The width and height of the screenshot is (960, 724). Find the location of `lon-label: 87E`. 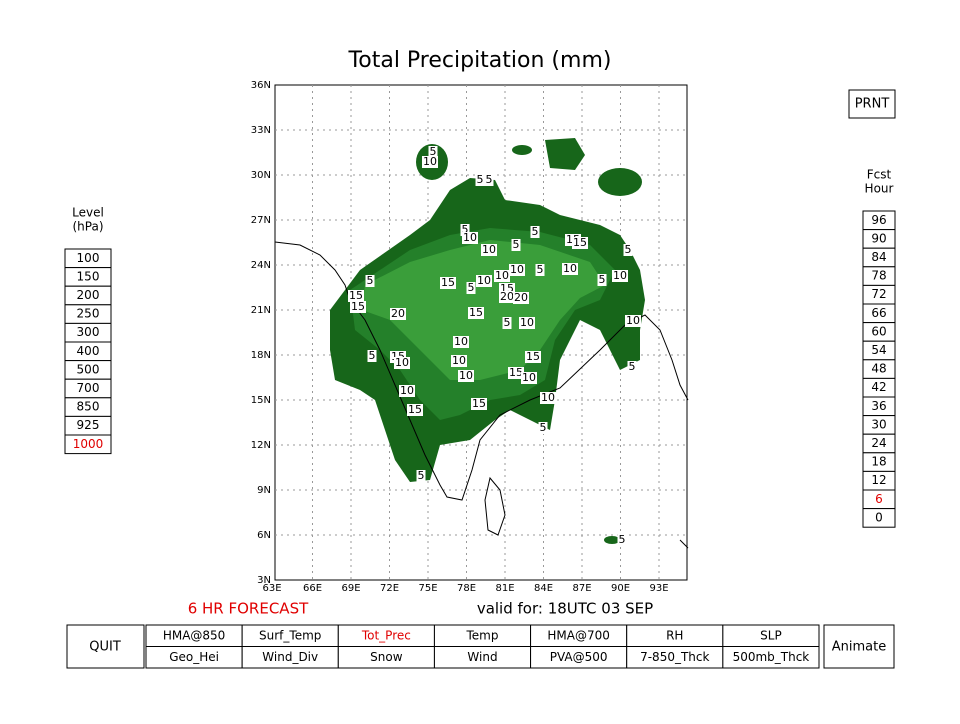

lon-label: 87E is located at coordinates (581, 588).